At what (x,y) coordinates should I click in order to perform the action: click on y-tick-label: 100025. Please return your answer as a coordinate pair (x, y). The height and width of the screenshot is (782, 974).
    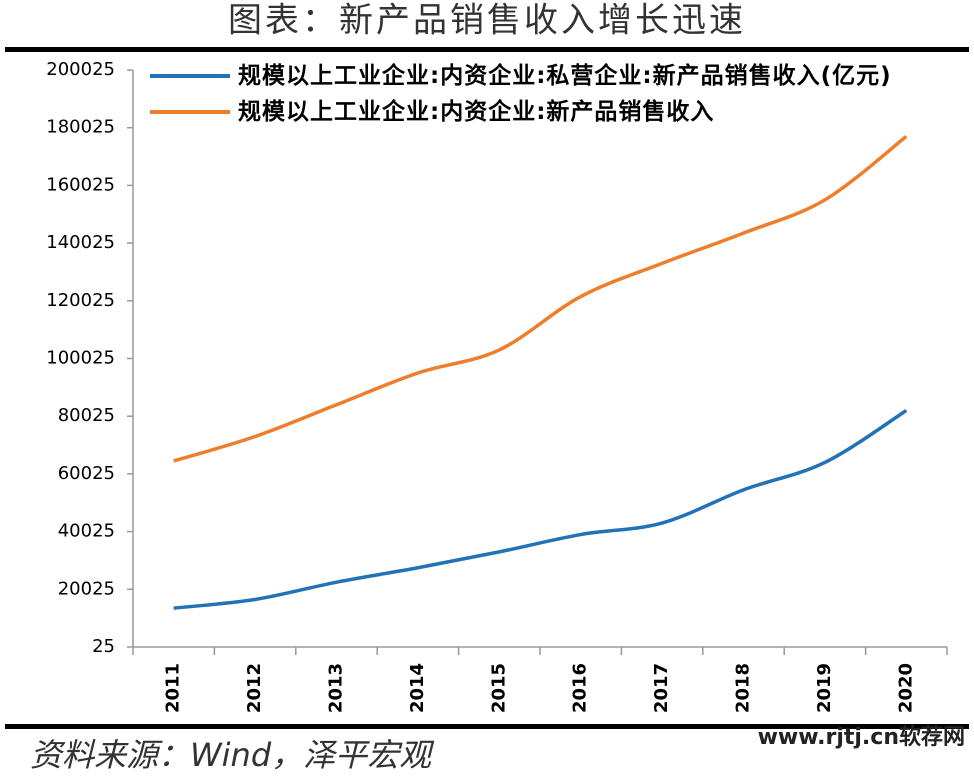
    Looking at the image, I should click on (80, 358).